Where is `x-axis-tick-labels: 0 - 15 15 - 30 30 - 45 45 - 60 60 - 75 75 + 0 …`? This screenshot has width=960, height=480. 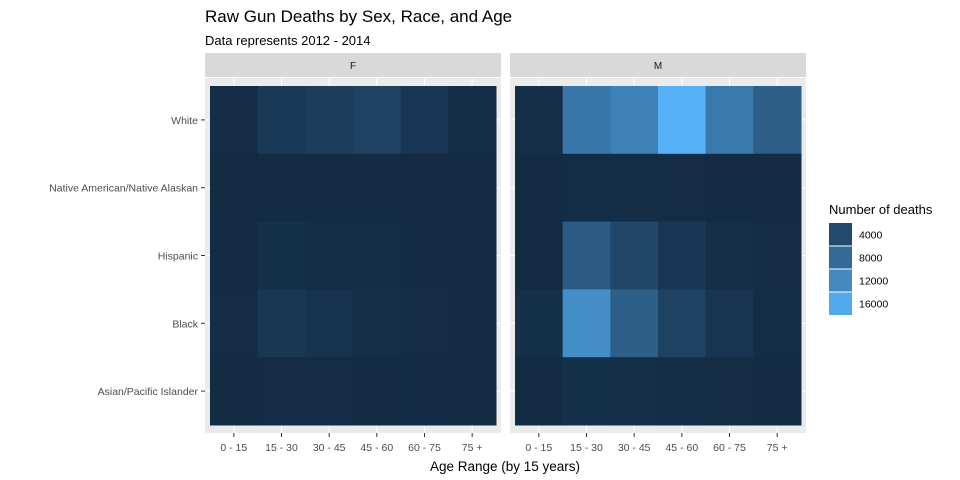 x-axis-tick-labels: 0 - 15 15 - 30 30 - 45 45 - 60 60 - 75 75 + 0 … is located at coordinates (504, 443).